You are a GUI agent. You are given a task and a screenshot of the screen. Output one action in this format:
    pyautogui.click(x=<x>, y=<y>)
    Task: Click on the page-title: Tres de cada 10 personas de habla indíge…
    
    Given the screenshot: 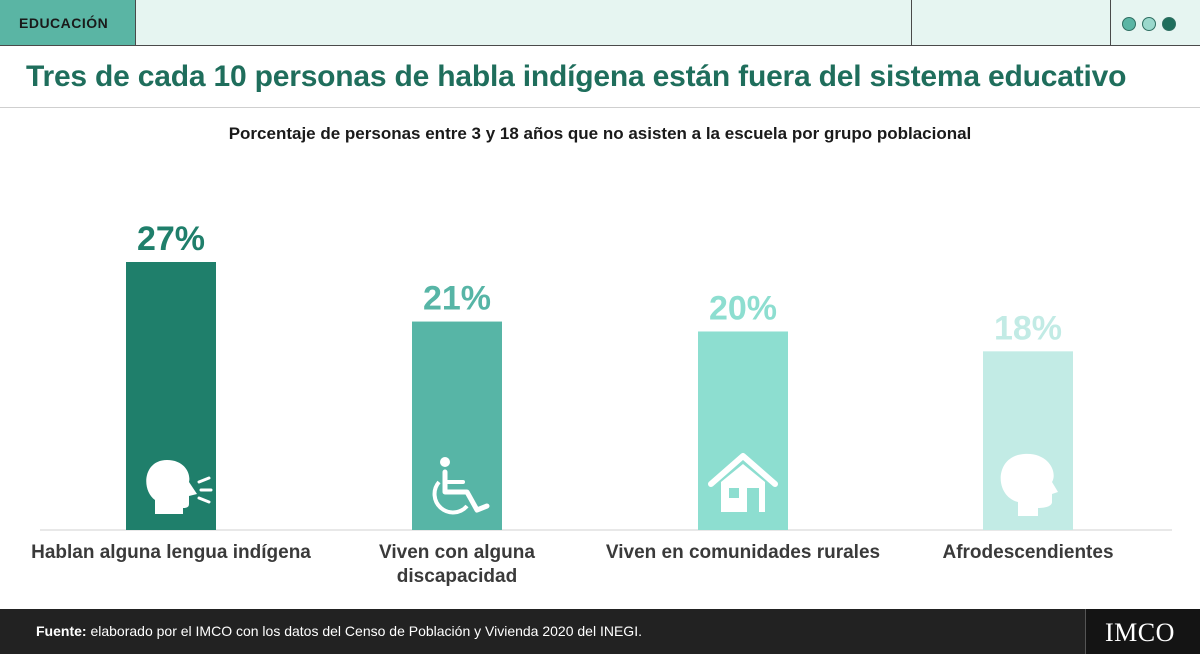 What is the action you would take?
    pyautogui.click(x=576, y=76)
    